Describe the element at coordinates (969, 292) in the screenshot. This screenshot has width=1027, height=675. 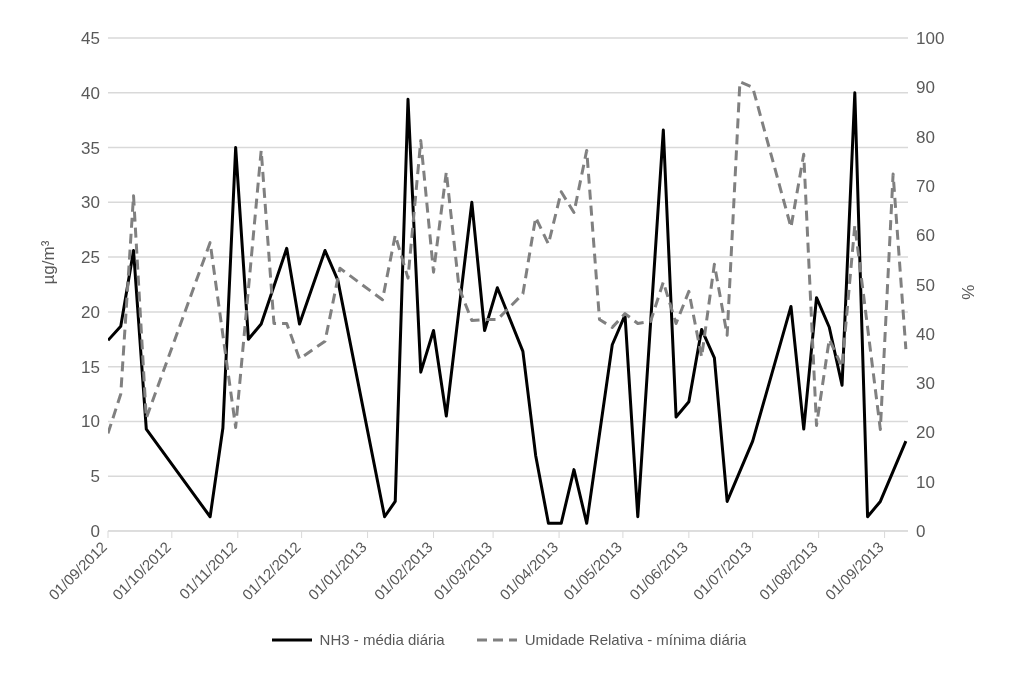
I see `y2-axis-title: %` at that location.